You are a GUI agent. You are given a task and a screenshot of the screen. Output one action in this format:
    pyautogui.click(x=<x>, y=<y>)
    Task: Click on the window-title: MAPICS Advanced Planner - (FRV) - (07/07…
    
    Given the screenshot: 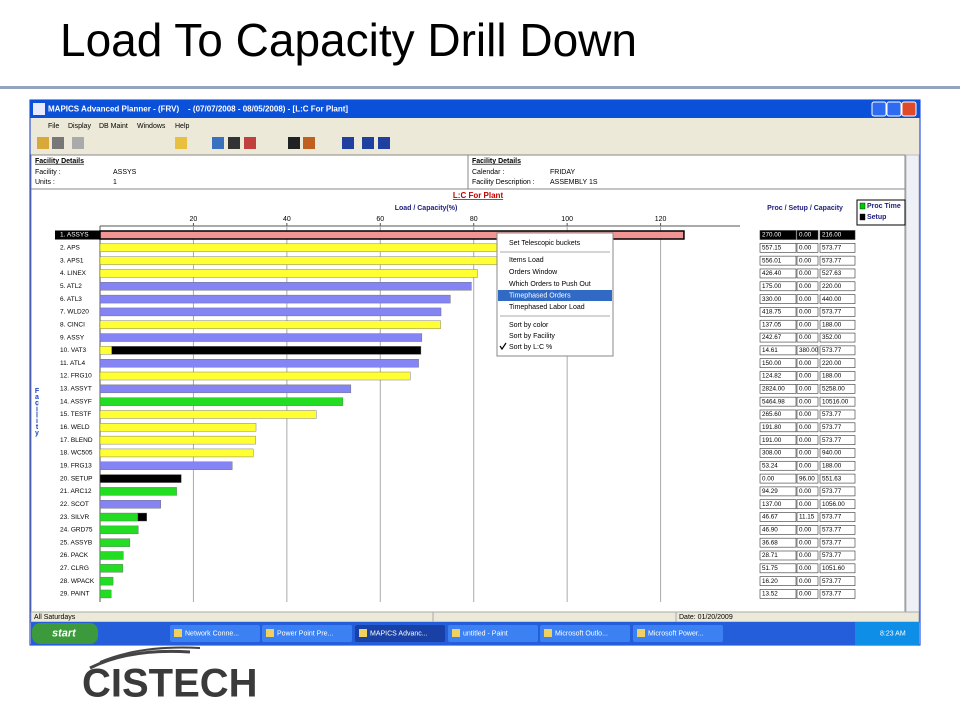 What is the action you would take?
    pyautogui.click(x=198, y=109)
    